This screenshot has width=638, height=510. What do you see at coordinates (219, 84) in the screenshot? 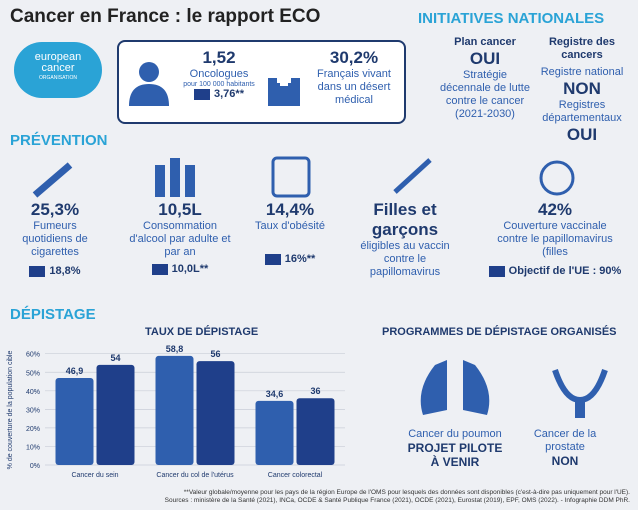
I see `stat-sub: pour 100 000 habitants` at bounding box center [219, 84].